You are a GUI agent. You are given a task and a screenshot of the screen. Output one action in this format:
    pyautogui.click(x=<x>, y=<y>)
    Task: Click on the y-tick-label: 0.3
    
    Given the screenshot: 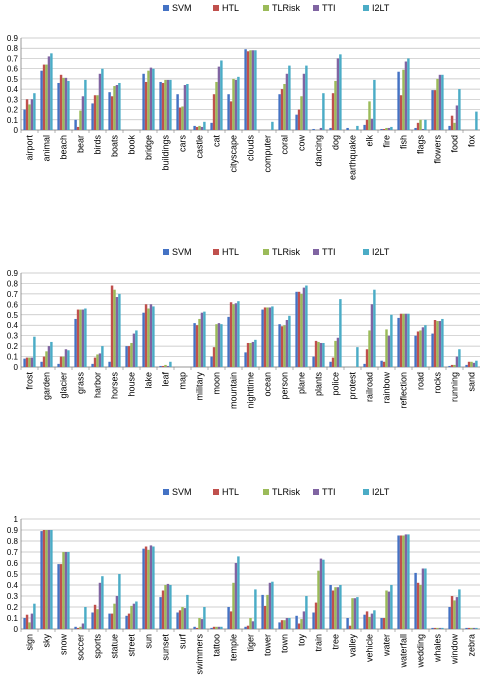 What is the action you would take?
    pyautogui.click(x=13, y=99)
    